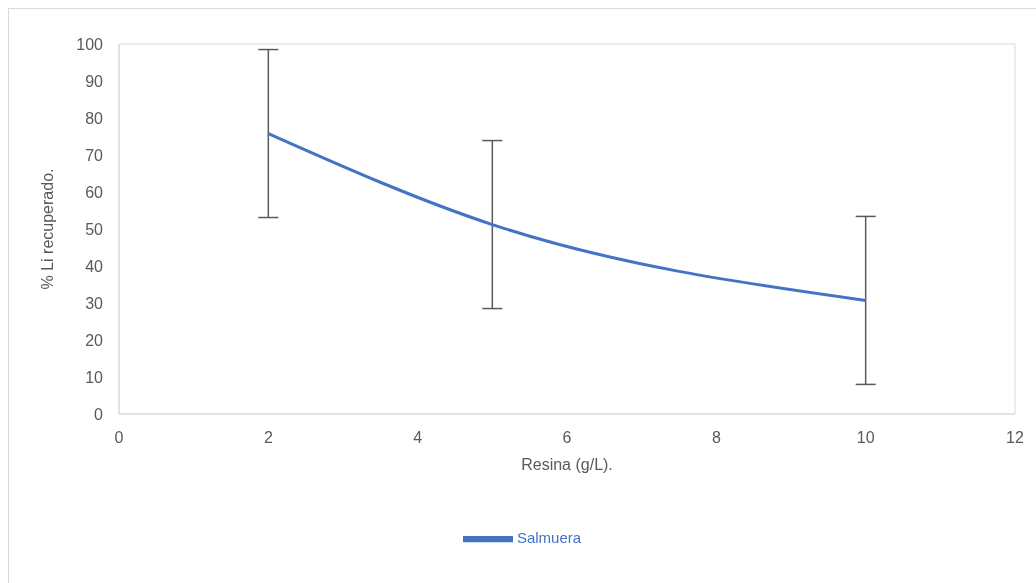 The height and width of the screenshot is (583, 1036). I want to click on y-axis-title: % Li recuperado., so click(47, 229).